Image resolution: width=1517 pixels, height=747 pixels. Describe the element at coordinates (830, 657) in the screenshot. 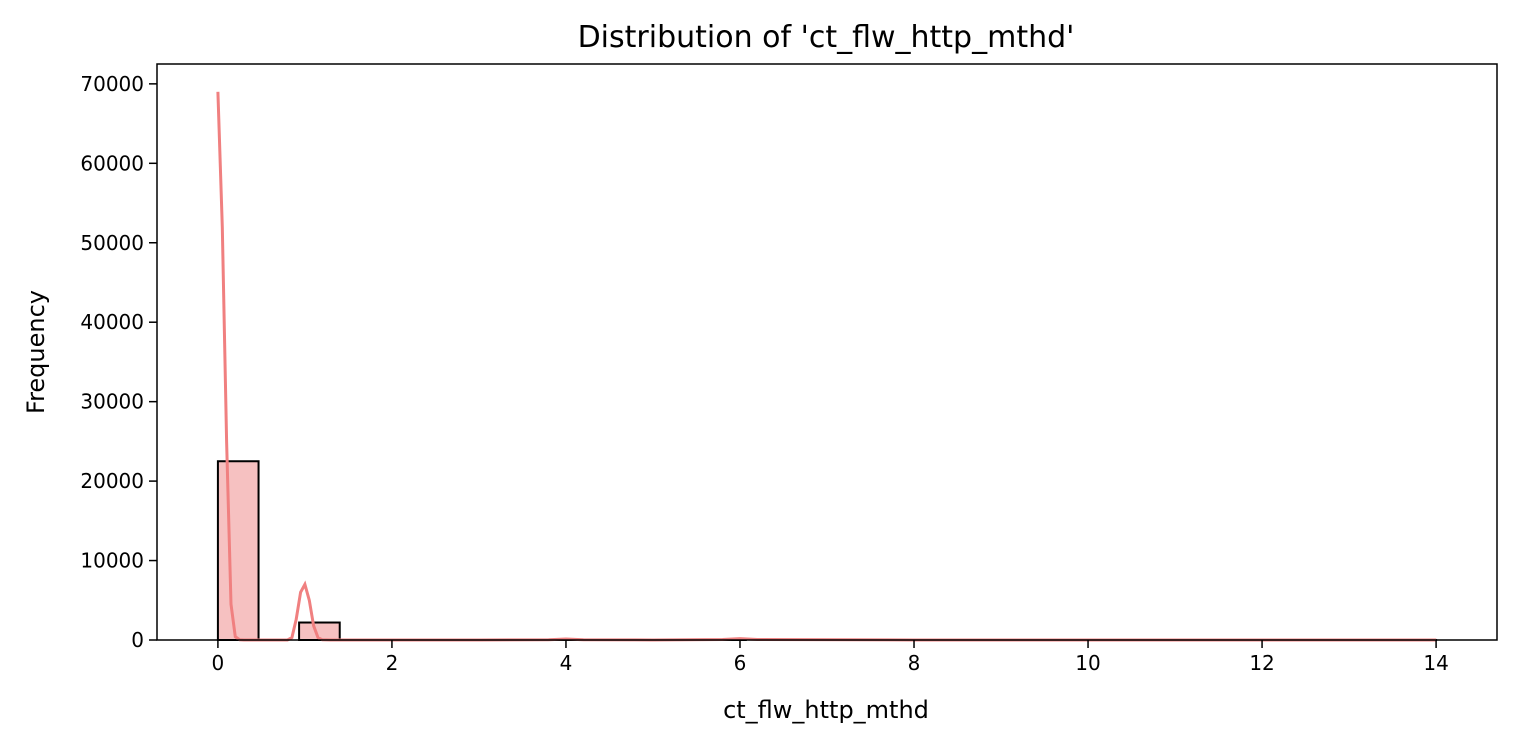

I see `x-axis-ticks: 0 2 4 6 8 10 12 14` at that location.